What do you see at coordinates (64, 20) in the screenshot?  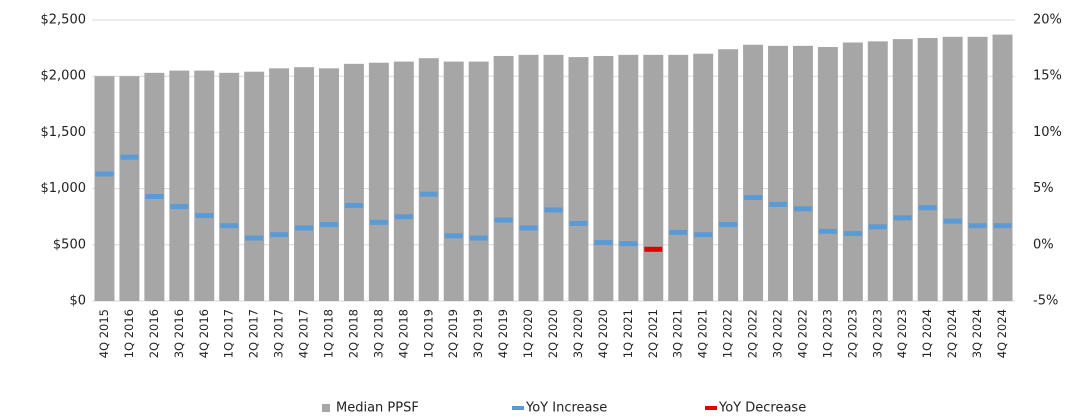 I see `y-tick-label: $2,500` at bounding box center [64, 20].